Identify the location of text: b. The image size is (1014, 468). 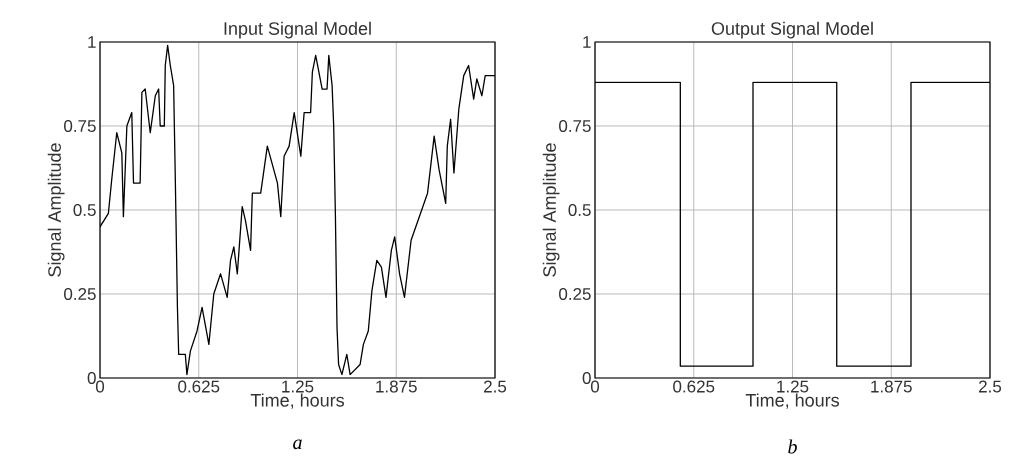
(792, 446).